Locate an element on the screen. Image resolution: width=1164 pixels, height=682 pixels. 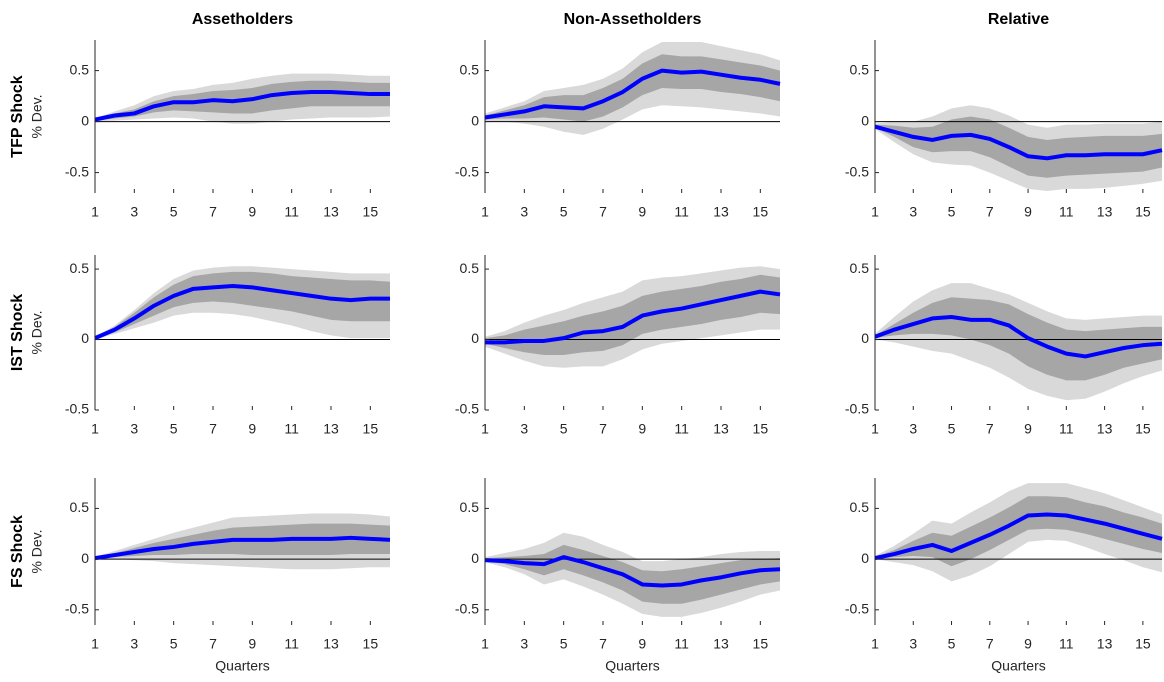
panel-title: Non-Assetholders is located at coordinates (633, 19).